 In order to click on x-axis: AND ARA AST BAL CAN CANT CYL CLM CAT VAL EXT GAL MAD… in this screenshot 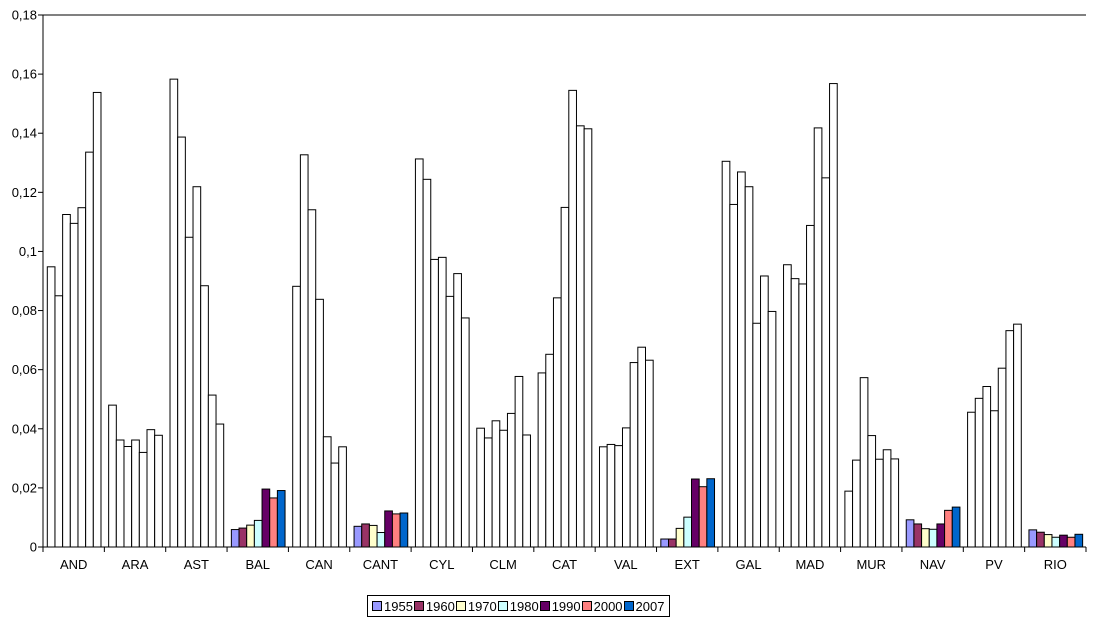, I will do `click(564, 559)`.